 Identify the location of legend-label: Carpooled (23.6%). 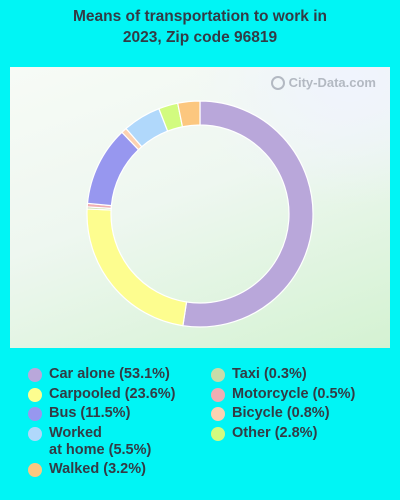
(112, 393).